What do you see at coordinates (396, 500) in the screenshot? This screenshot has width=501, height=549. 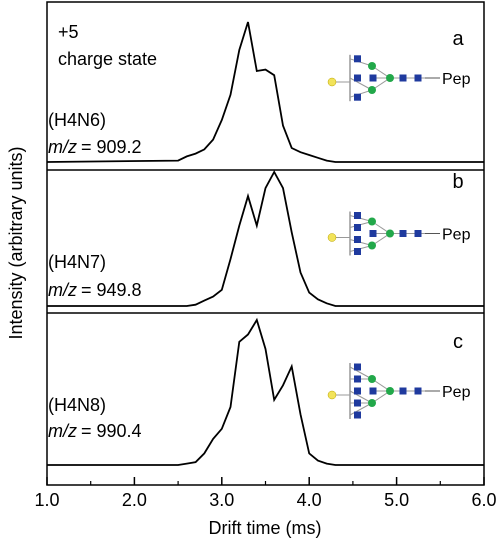 I see `x-tick-label: 5.0` at bounding box center [396, 500].